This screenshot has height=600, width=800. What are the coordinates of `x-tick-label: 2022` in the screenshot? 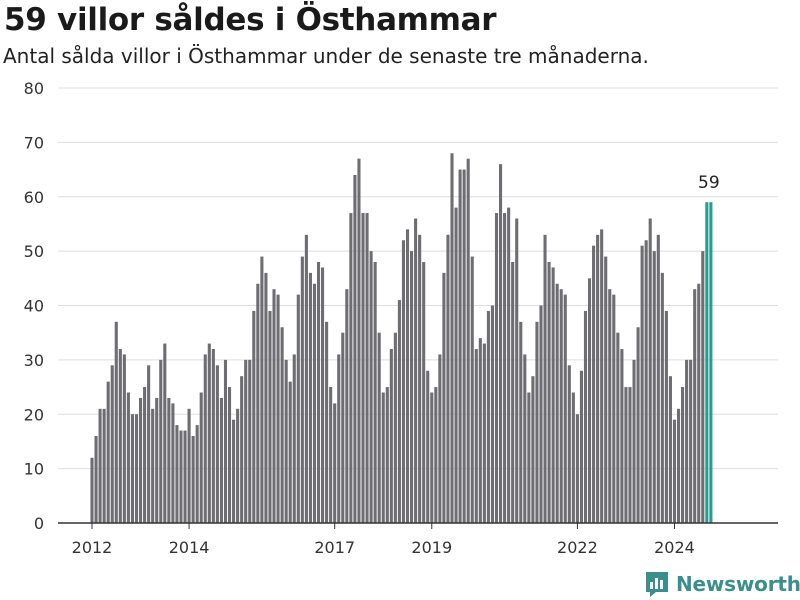 It's located at (577, 547).